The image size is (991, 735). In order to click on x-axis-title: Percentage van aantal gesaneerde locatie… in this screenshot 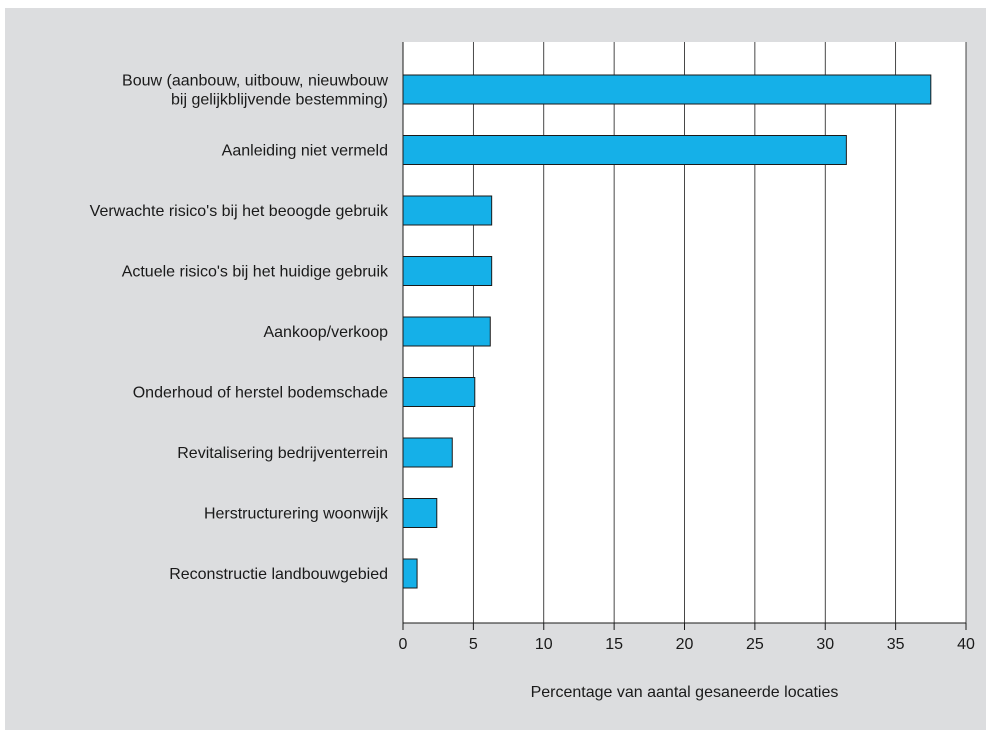, I will do `click(685, 692)`.